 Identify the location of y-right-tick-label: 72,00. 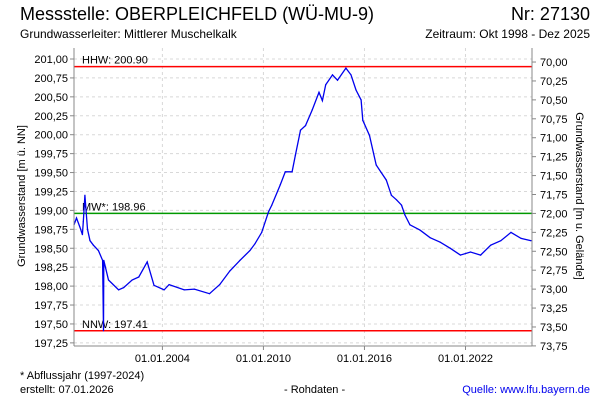
(554, 214).